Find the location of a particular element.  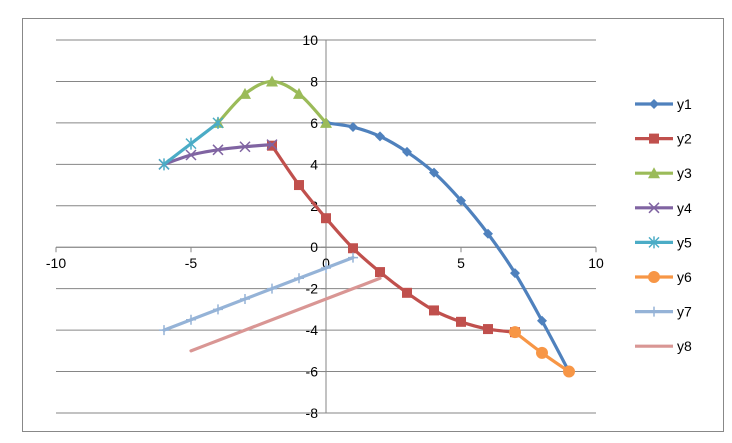

legend-item-y4: y4 is located at coordinates (663, 208).